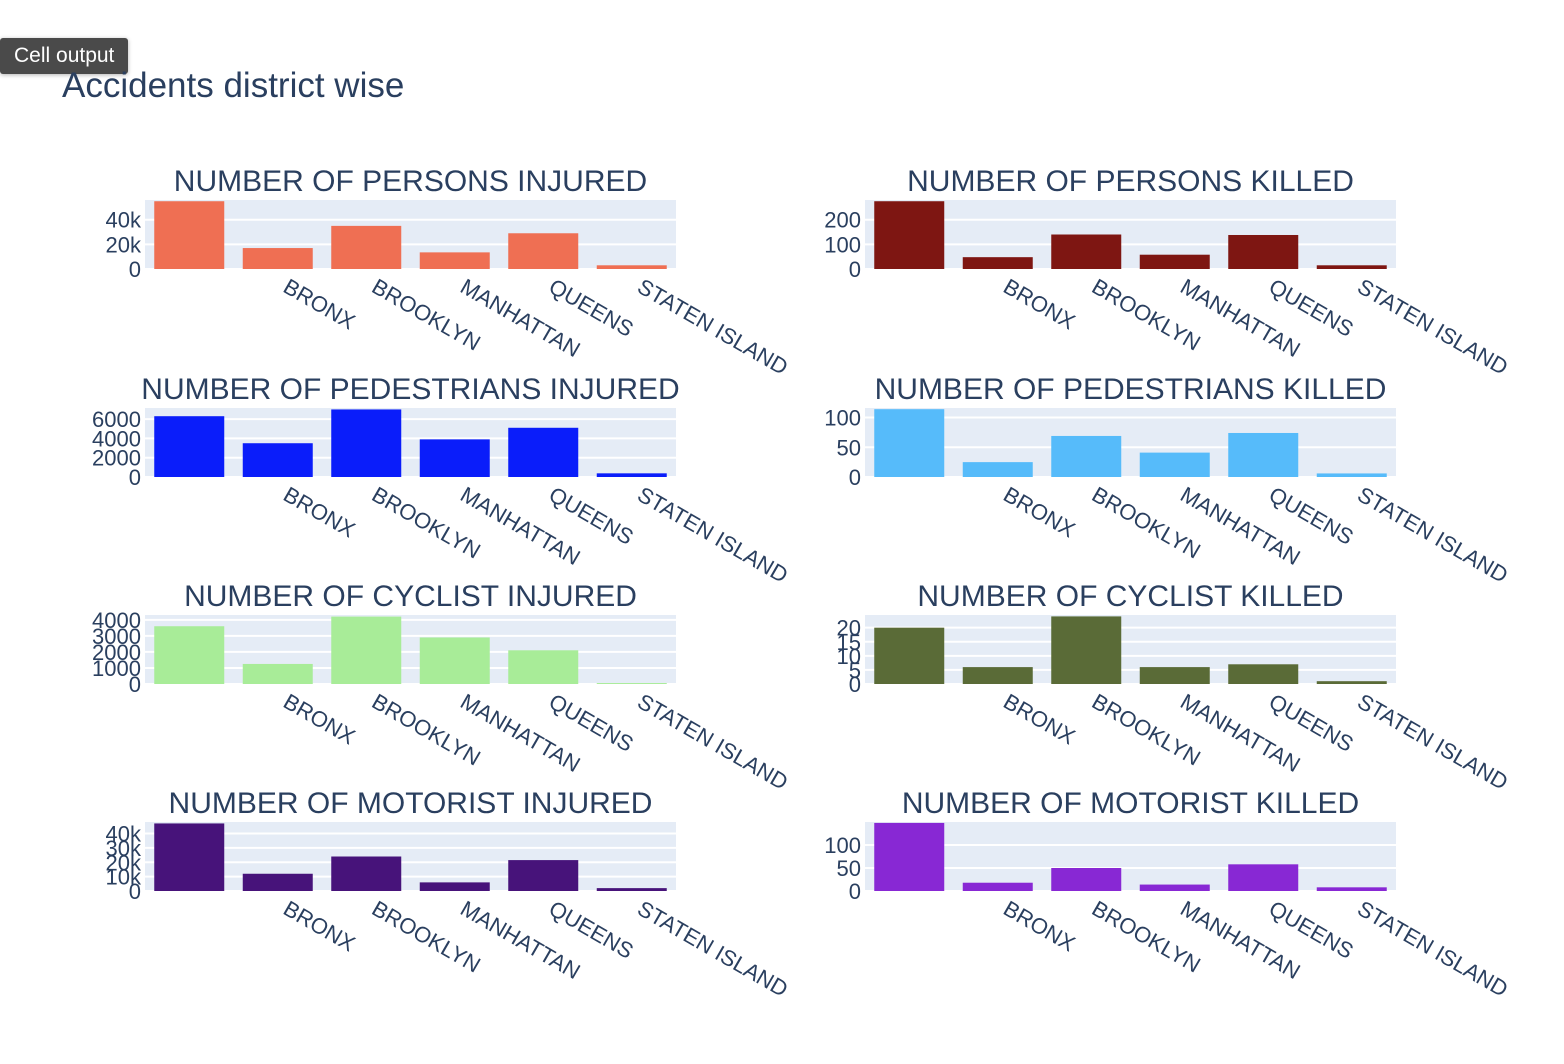  Describe the element at coordinates (116, 419) in the screenshot. I see `y-tick-label: 6000` at that location.